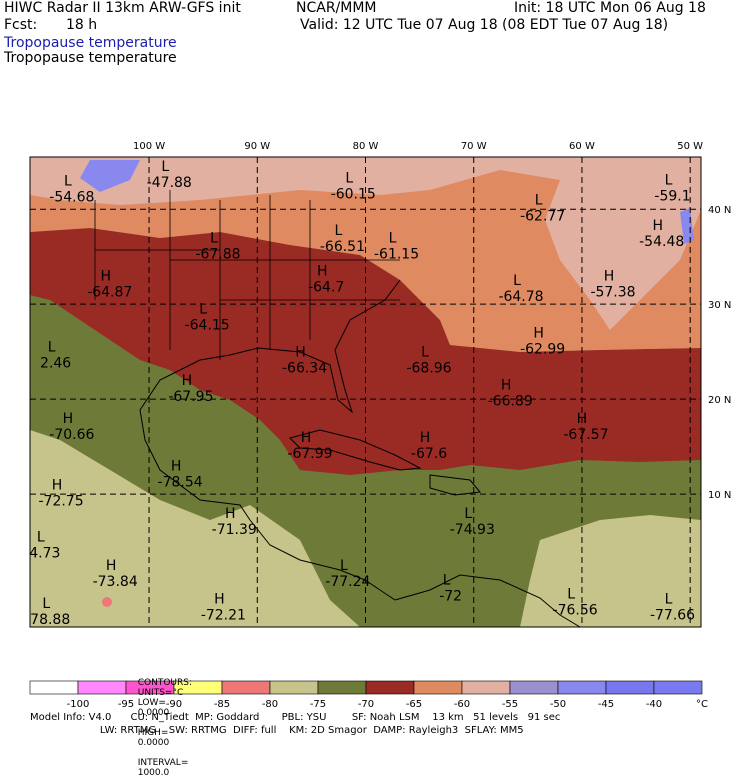 The image size is (740, 778). Describe the element at coordinates (585, 435) in the screenshot. I see `extremum-value: -67.57` at that location.